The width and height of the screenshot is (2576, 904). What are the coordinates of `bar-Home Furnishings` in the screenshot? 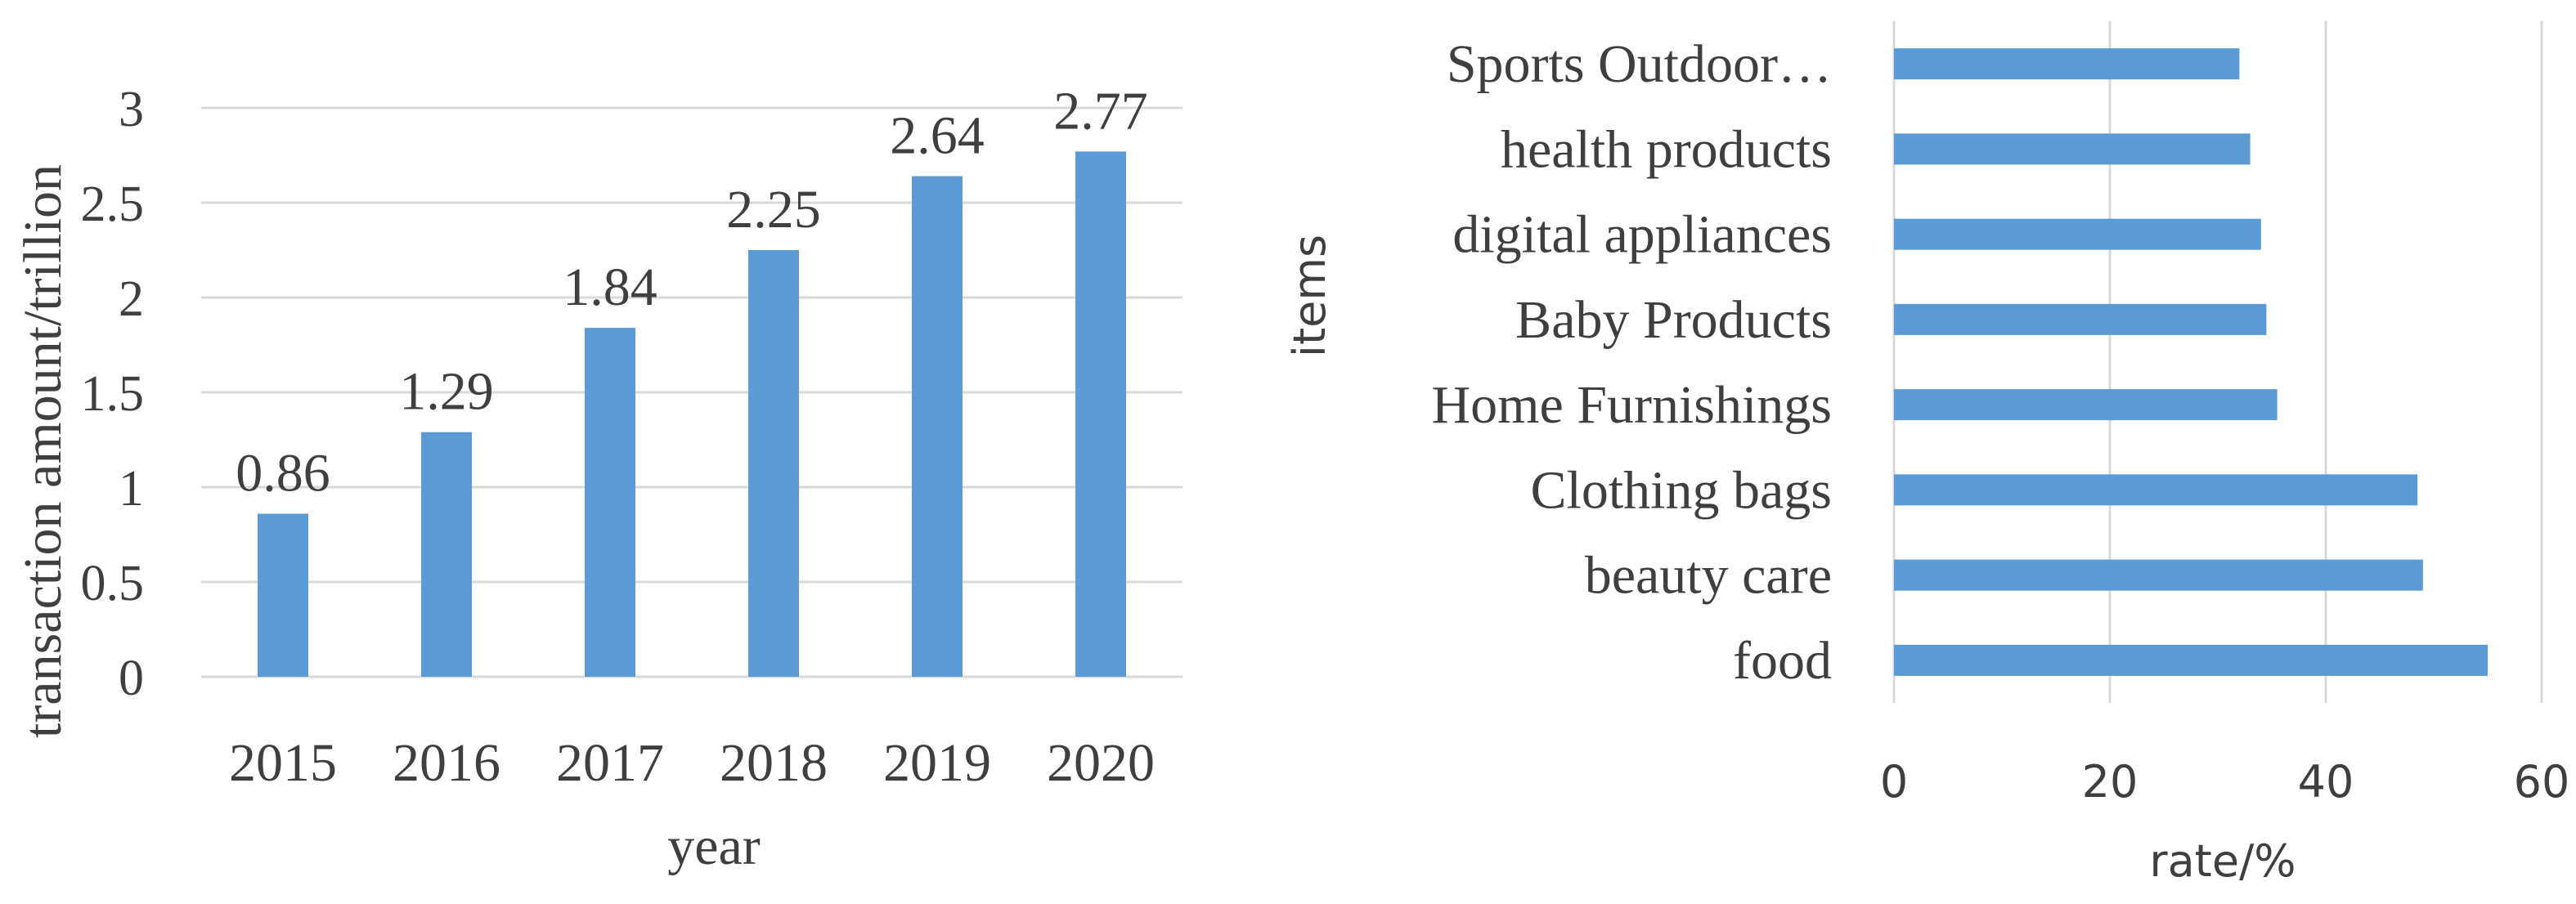 It's located at (2086, 405).